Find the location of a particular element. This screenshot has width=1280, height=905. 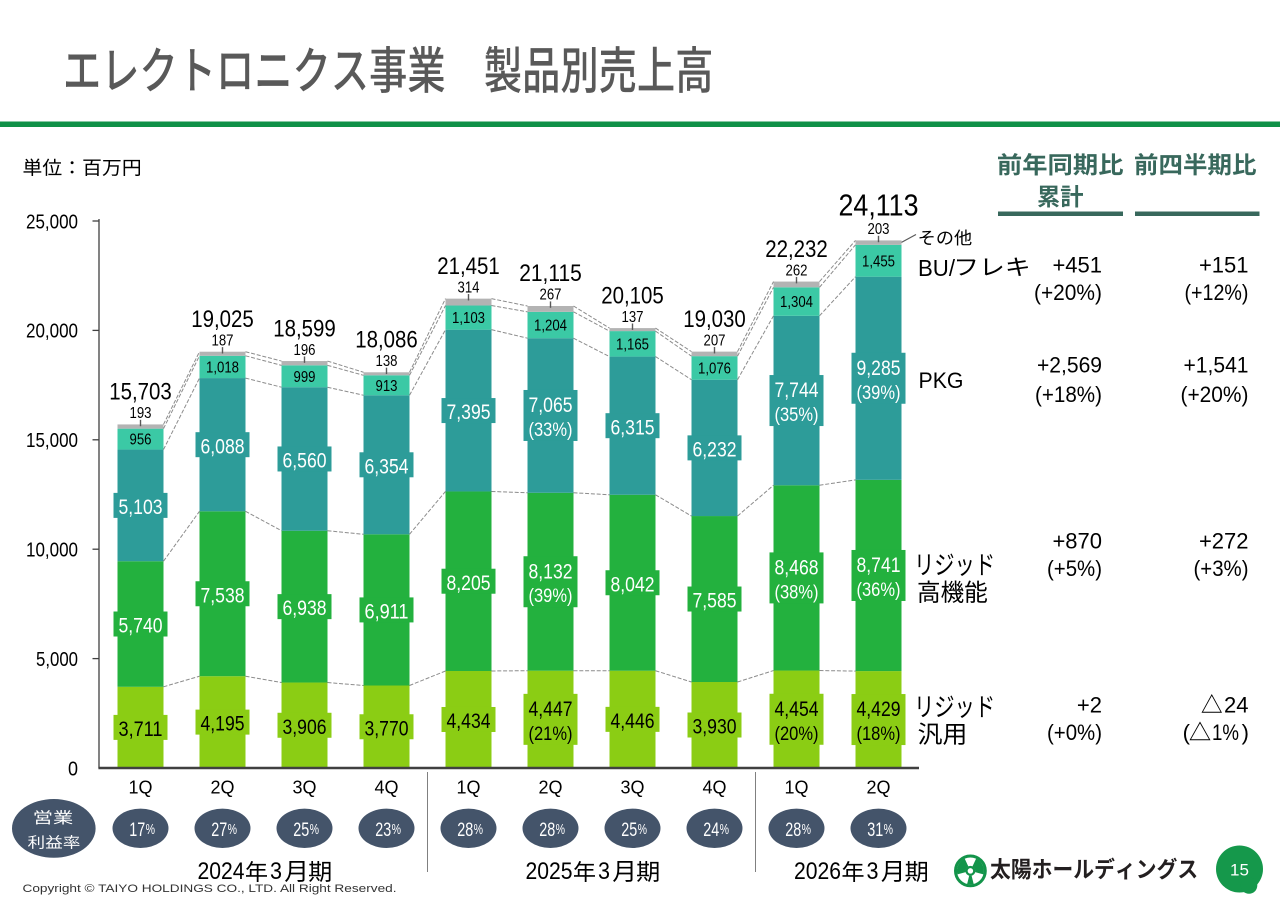

svg-text: 1,103 is located at coordinates (468, 318).